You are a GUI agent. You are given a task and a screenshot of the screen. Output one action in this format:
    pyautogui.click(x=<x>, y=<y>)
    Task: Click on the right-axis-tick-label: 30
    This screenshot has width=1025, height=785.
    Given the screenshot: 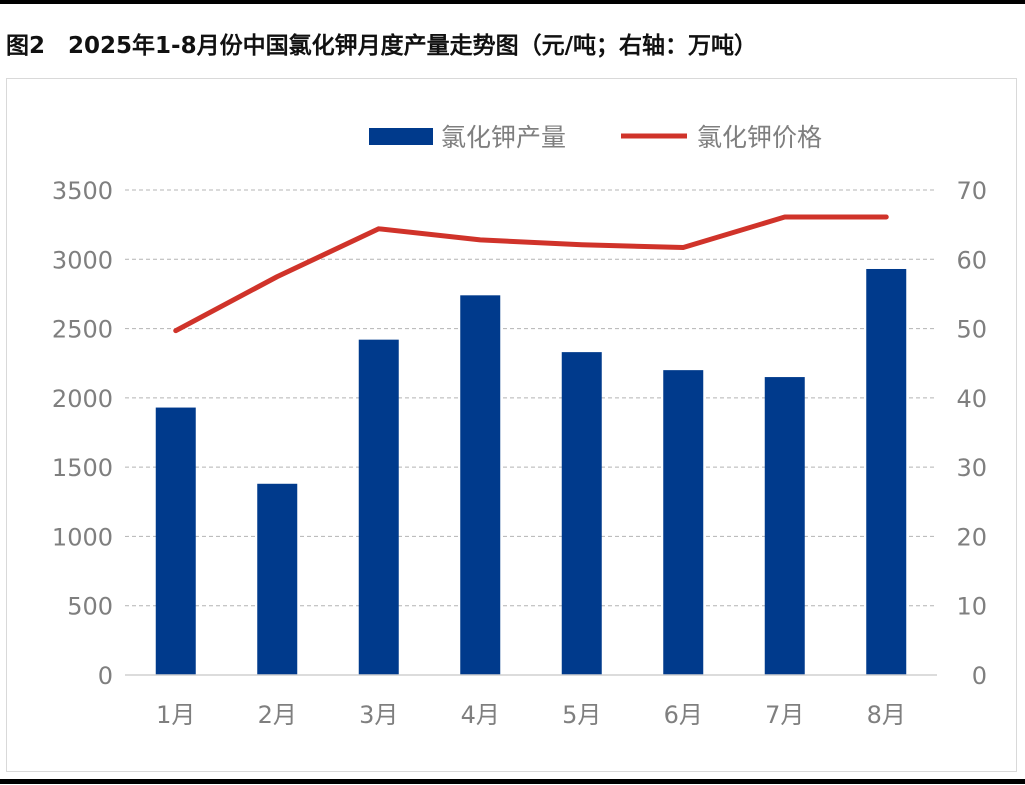 What is the action you would take?
    pyautogui.click(x=971, y=468)
    